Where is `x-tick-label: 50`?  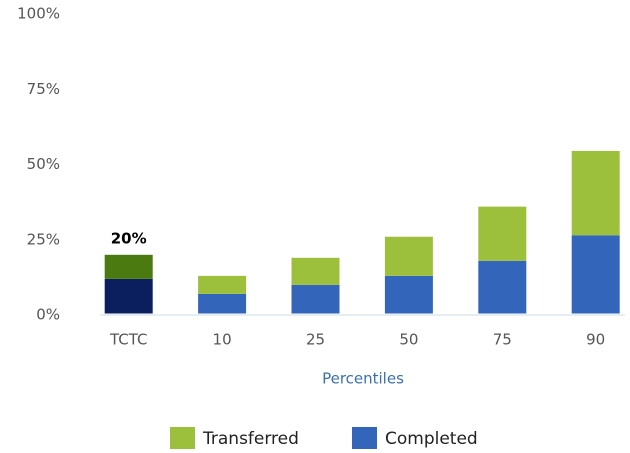
x-tick-label: 50 is located at coordinates (408, 340).